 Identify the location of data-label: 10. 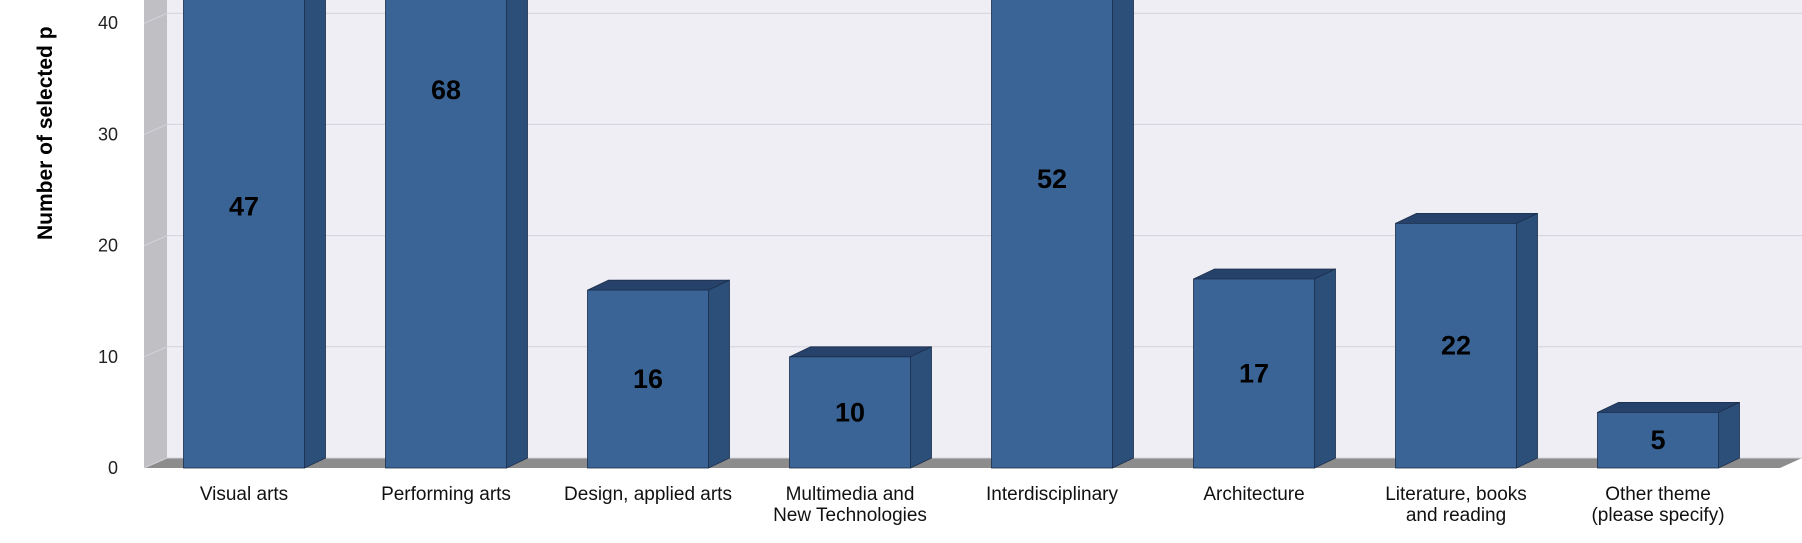
(850, 412).